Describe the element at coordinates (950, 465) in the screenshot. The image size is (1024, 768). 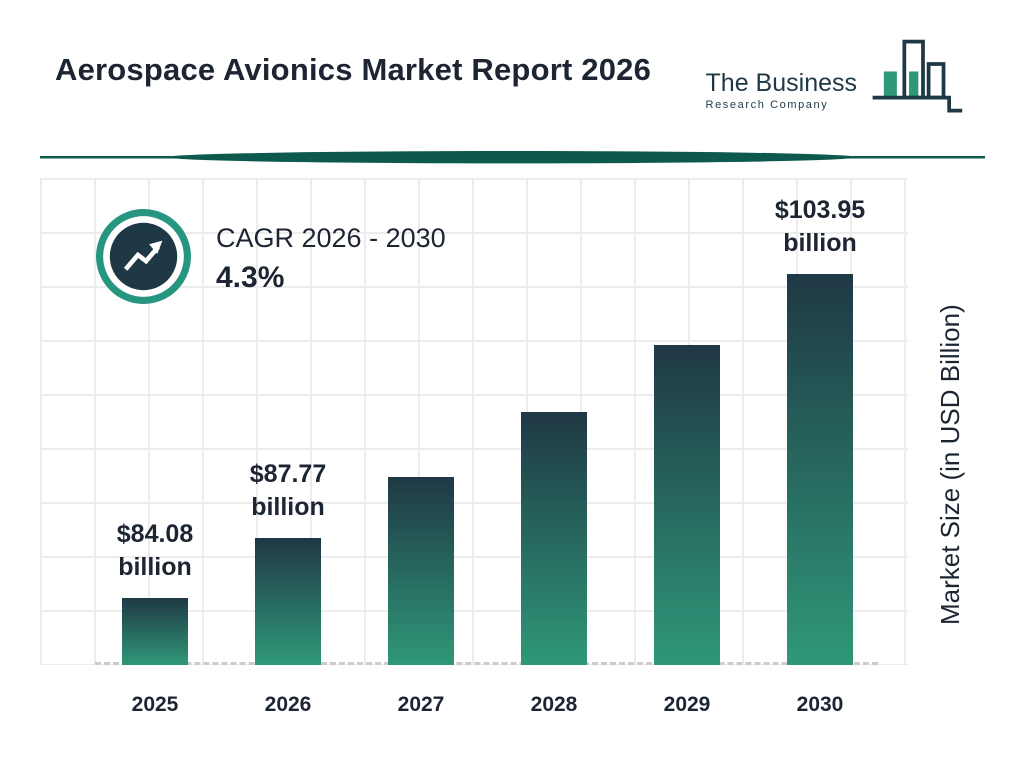
I see `y-axis-label: Market Size (in USD Billion)` at that location.